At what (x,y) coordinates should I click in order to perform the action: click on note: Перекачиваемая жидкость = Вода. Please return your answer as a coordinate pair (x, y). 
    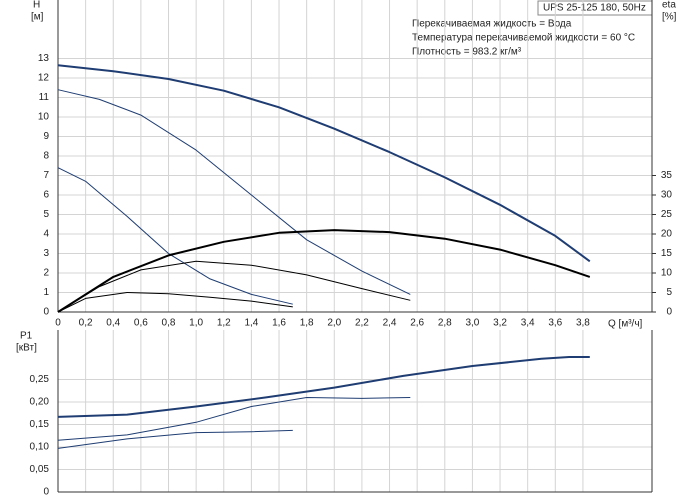
    Looking at the image, I should click on (492, 24).